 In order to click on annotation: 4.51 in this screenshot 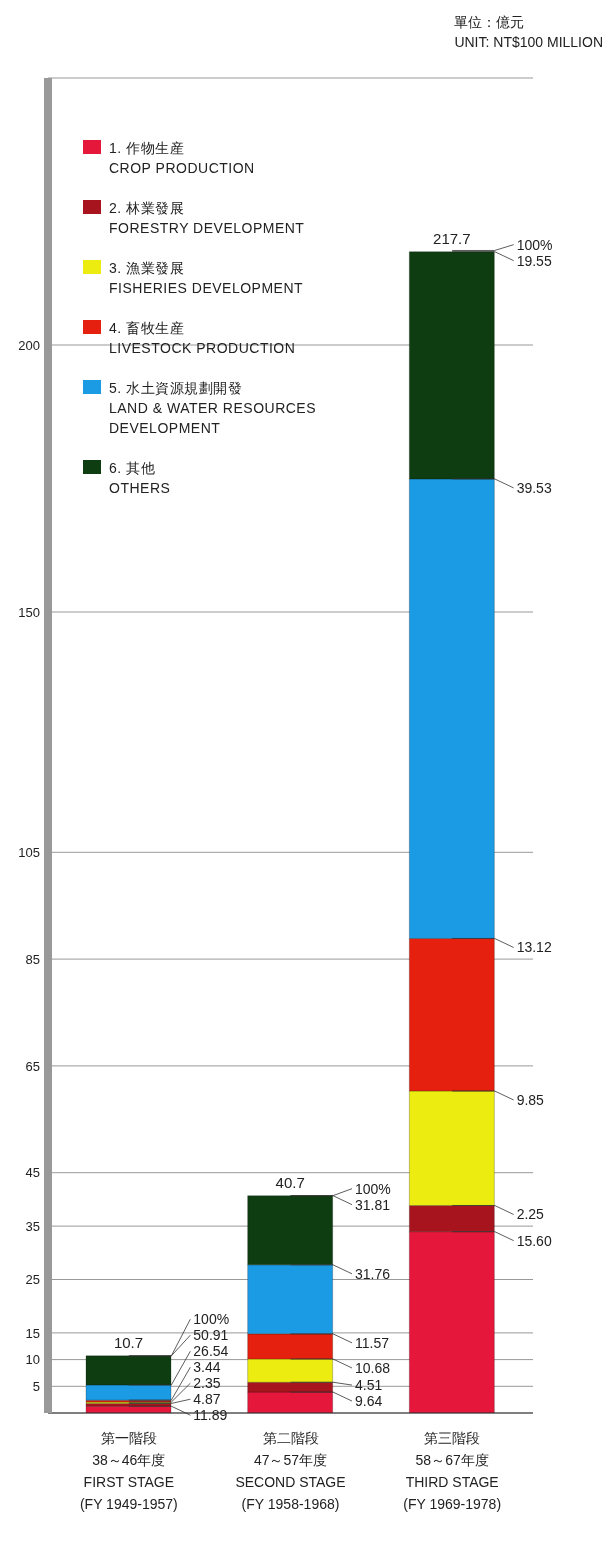, I will do `click(369, 1385)`.